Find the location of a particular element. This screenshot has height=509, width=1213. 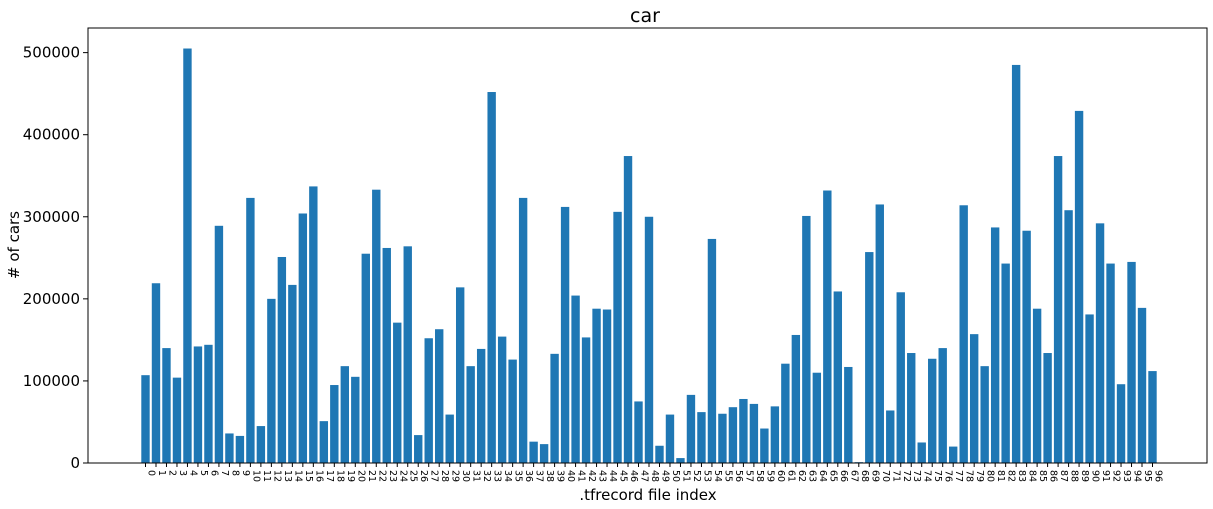

x-tick-label: 24 is located at coordinates (402, 476).